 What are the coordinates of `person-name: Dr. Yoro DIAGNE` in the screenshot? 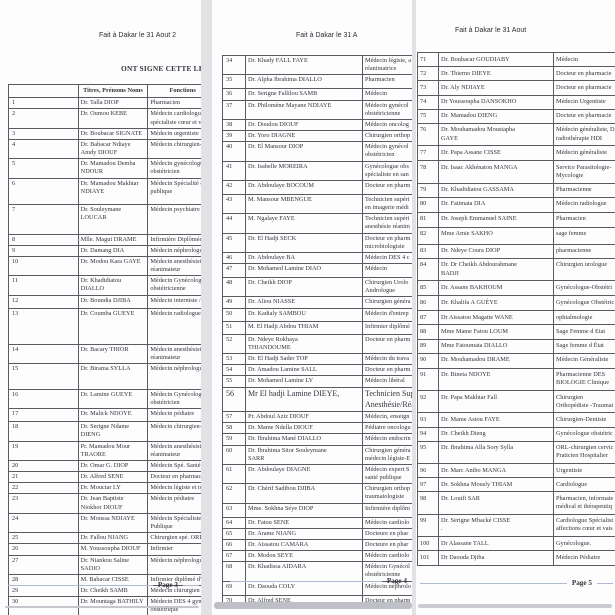 It's located at (304, 136).